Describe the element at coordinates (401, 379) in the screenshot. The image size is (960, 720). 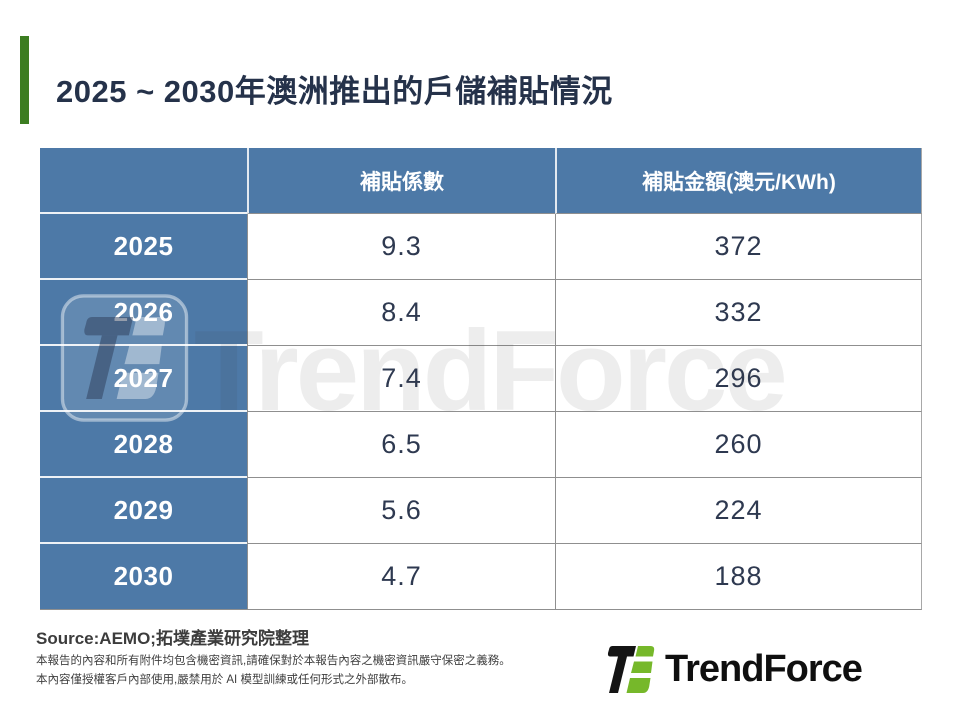
I see `coefficient-cell: 7.4` at that location.